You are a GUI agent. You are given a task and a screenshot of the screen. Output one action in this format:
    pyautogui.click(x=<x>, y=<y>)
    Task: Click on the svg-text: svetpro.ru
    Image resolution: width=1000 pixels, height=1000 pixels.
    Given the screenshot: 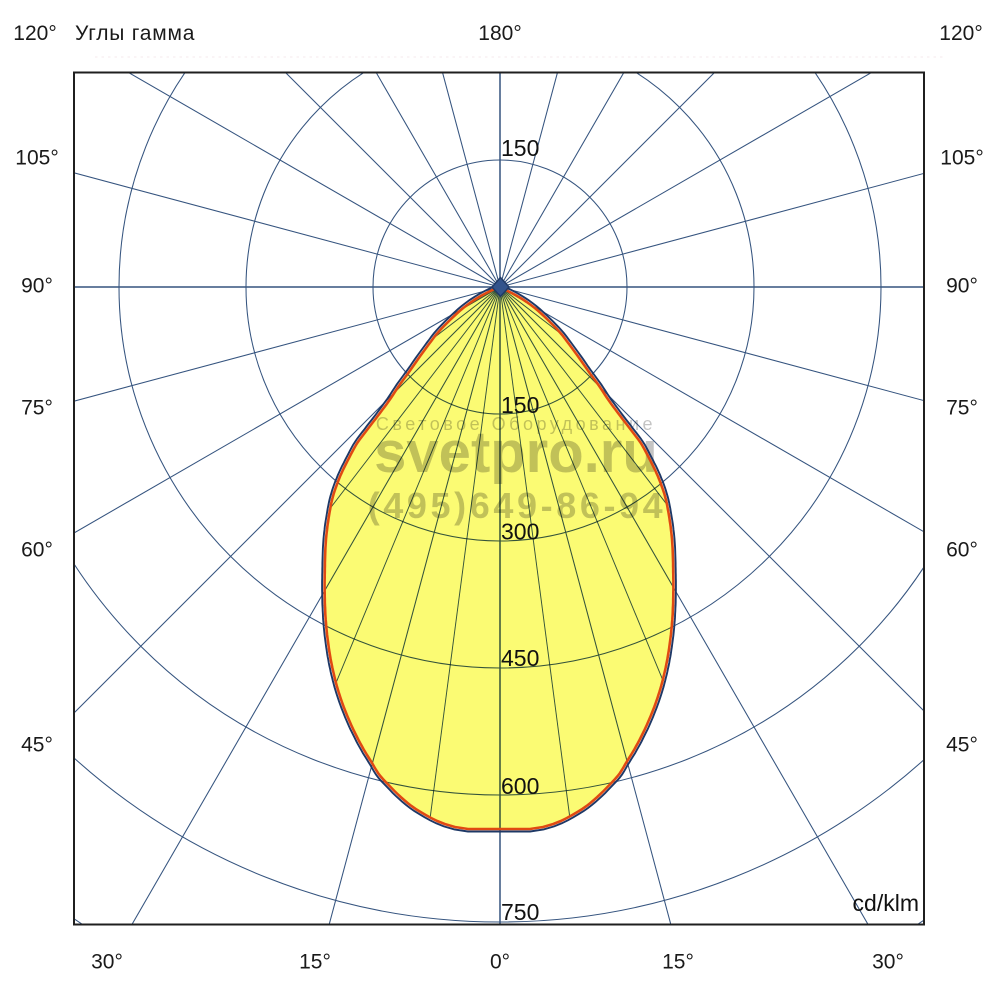 What is the action you would take?
    pyautogui.click(x=516, y=452)
    